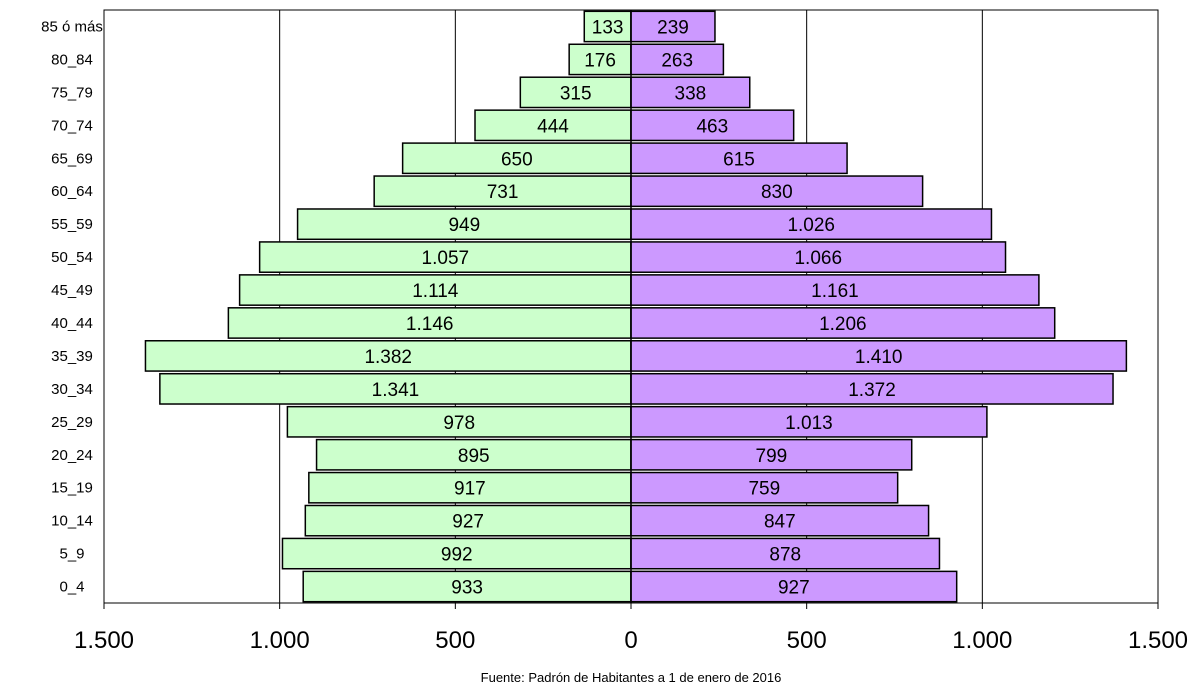  I want to click on category-label: 25_29, so click(72, 422).